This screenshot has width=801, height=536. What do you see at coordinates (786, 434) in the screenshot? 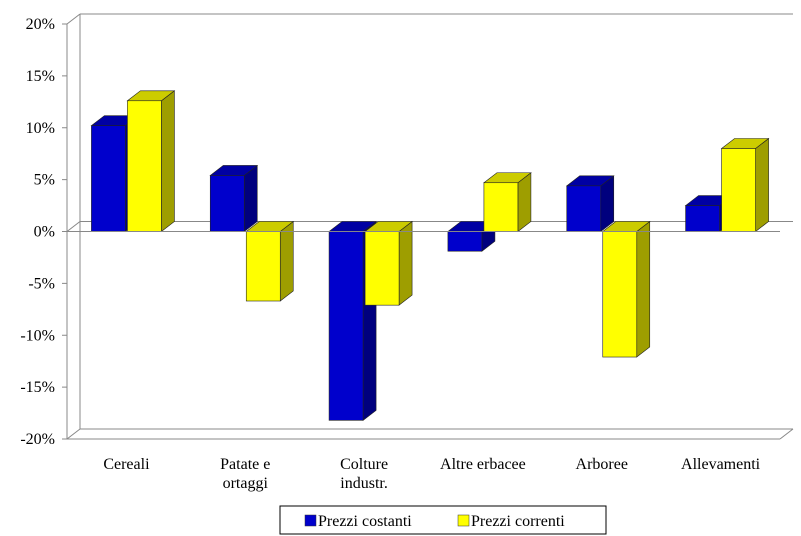
I see `floor-corner` at bounding box center [786, 434].